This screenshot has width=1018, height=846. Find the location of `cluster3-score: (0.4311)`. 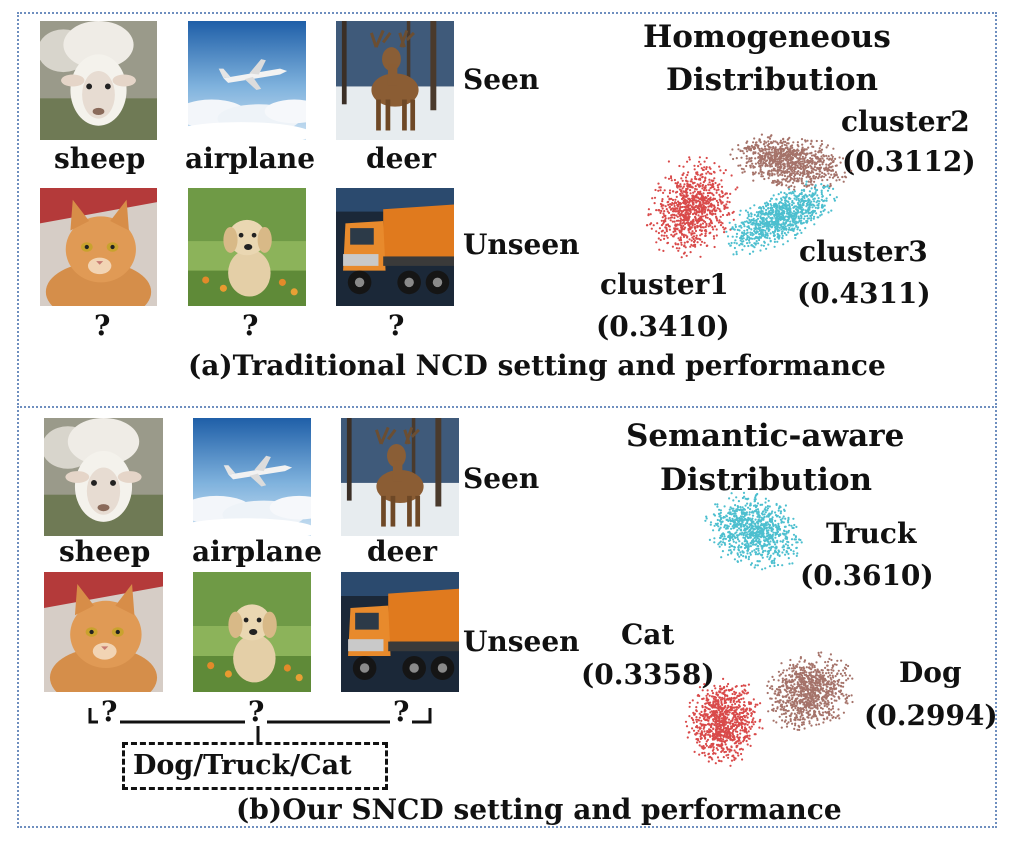

cluster3-score: (0.4311) is located at coordinates (864, 293).